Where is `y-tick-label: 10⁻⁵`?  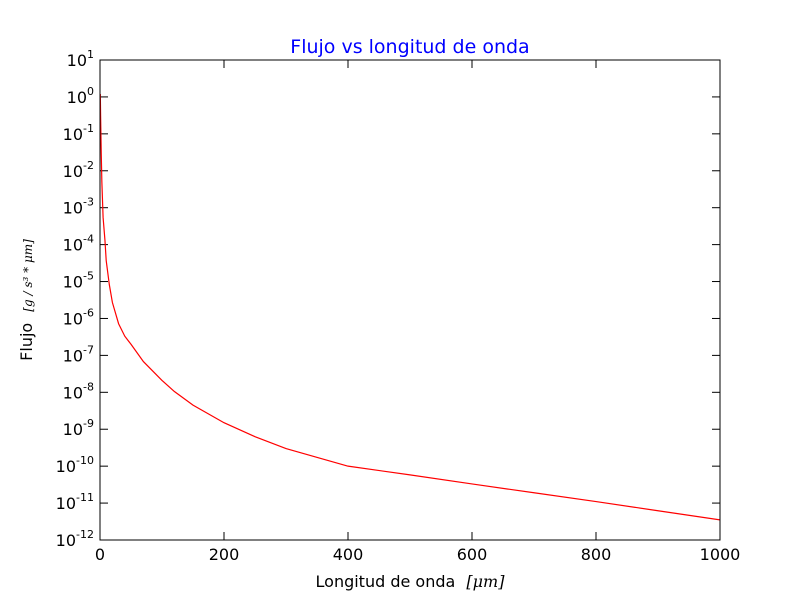
y-tick-label: 10⁻⁵ is located at coordinates (78, 281).